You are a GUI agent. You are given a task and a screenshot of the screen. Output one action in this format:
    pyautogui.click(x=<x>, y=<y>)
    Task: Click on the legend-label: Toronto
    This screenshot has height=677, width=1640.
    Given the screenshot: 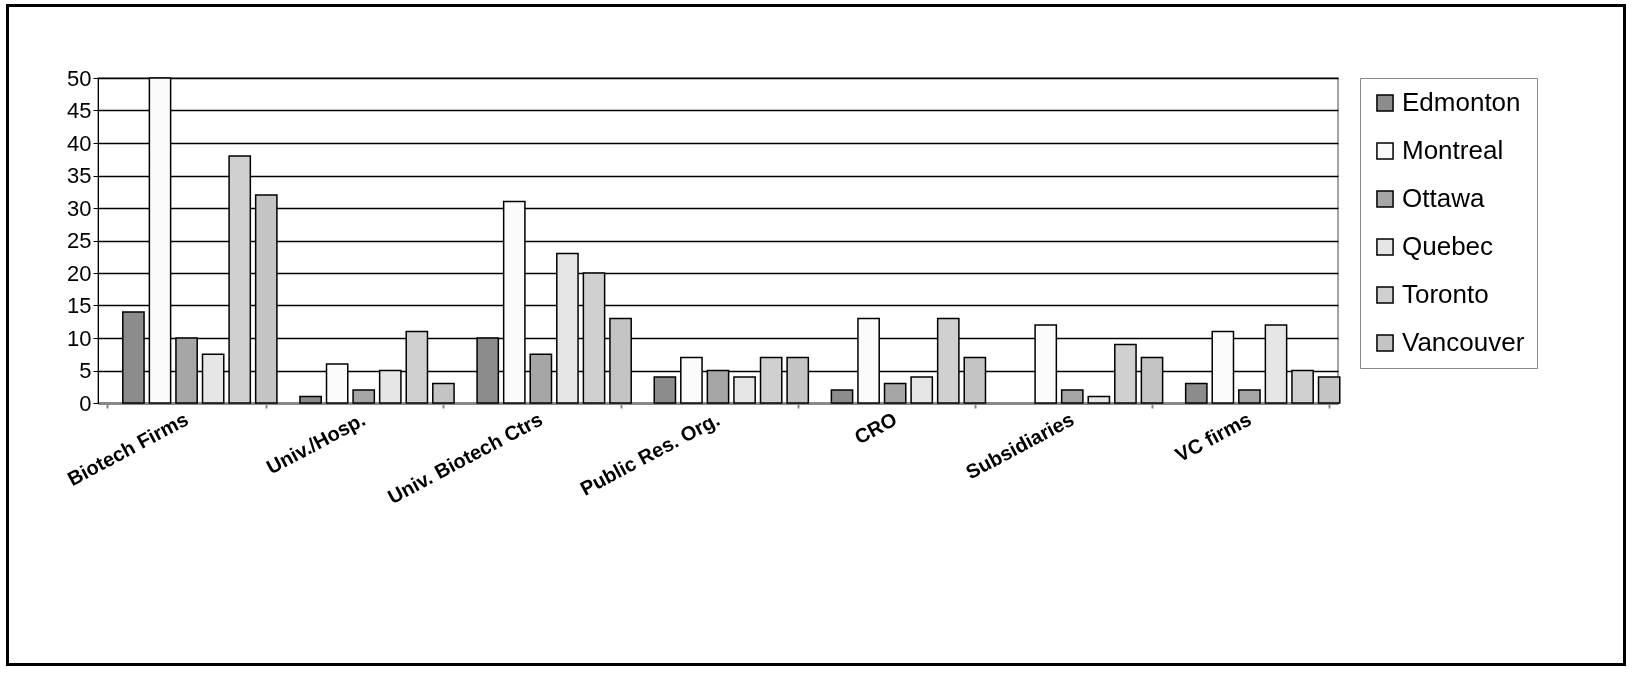 What is the action you would take?
    pyautogui.click(x=1445, y=294)
    